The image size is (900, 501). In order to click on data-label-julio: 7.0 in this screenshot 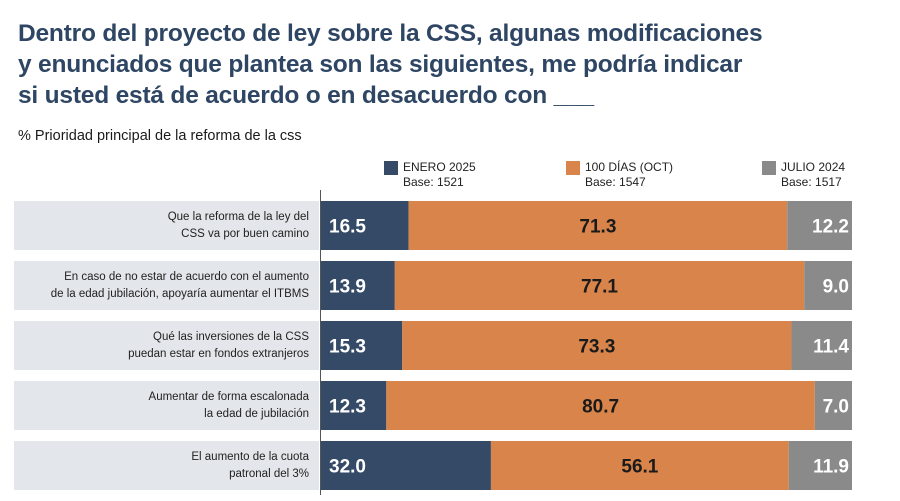, I will do `click(836, 407)`.